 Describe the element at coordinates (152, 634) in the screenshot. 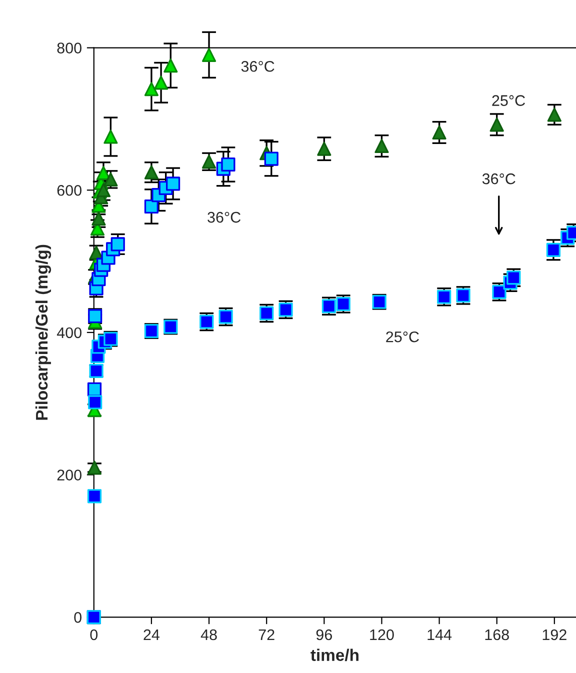

I see `x-tick-label: 24` at that location.